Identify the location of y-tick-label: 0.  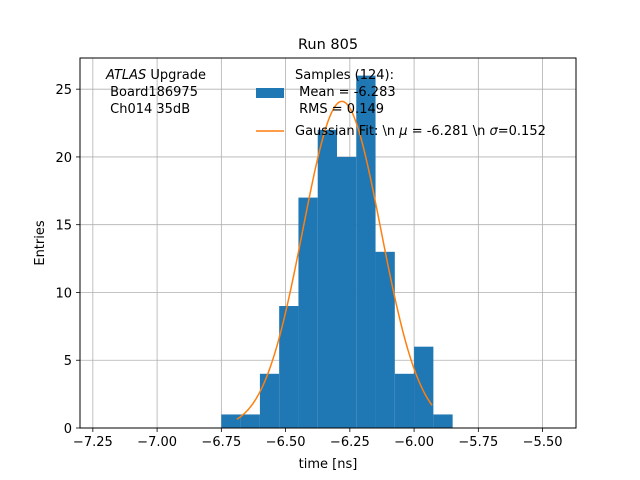
(68, 429).